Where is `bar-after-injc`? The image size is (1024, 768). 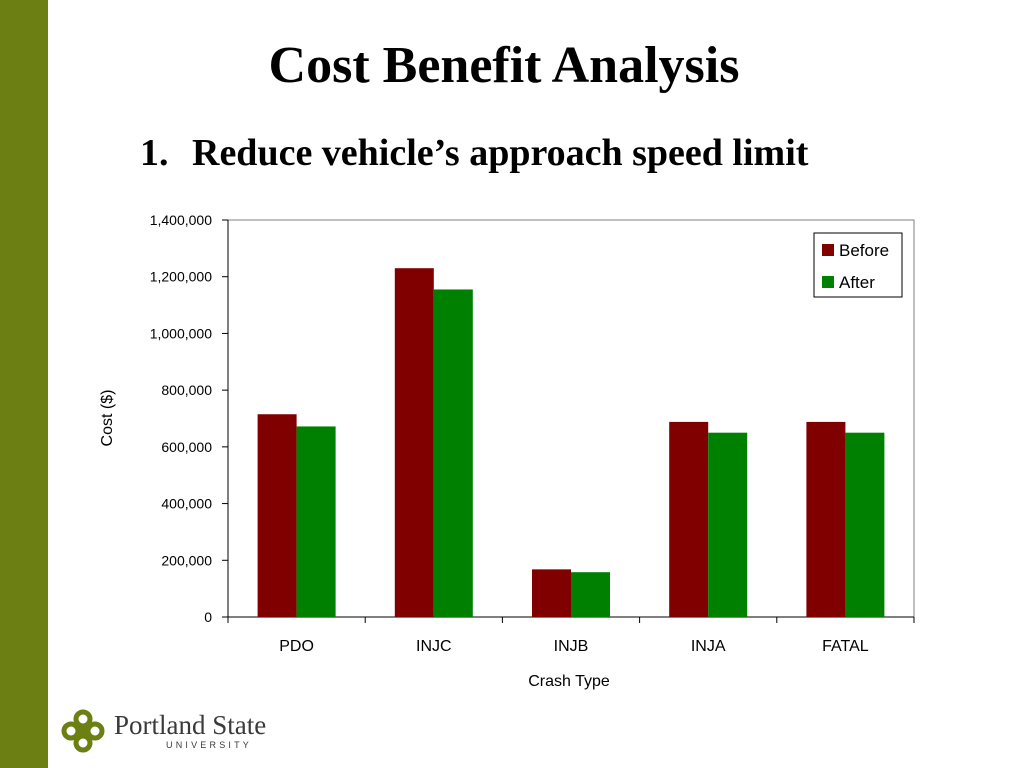 bar-after-injc is located at coordinates (453, 453).